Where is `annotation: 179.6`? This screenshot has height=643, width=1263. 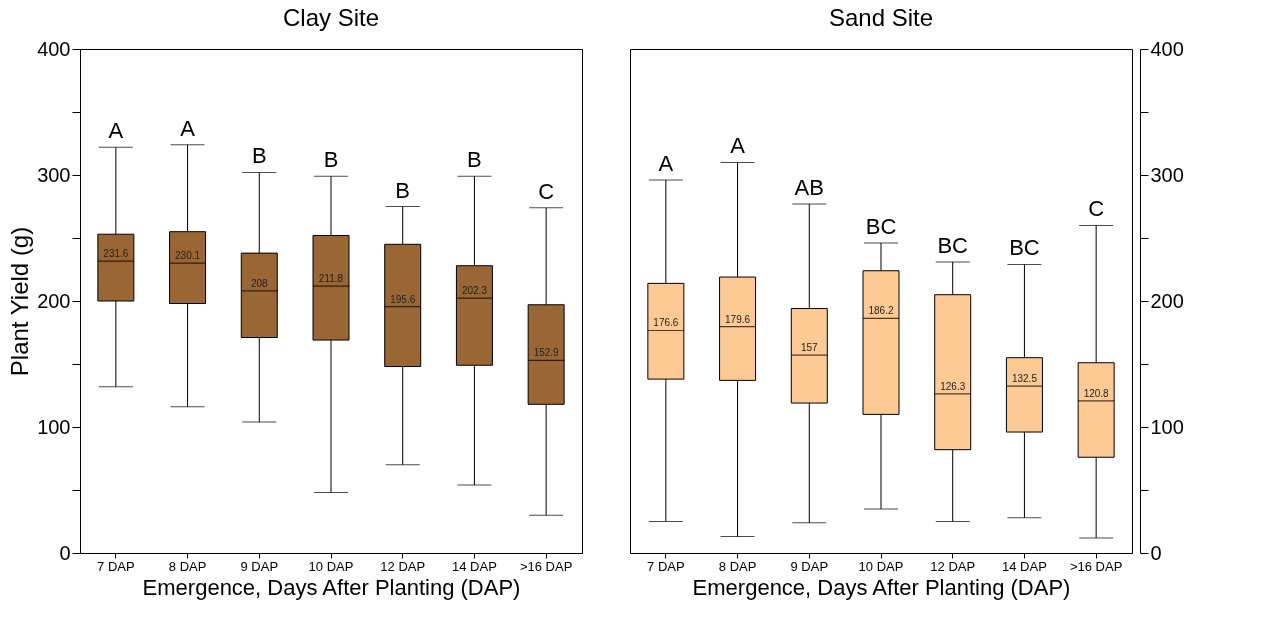
annotation: 179.6 is located at coordinates (738, 319).